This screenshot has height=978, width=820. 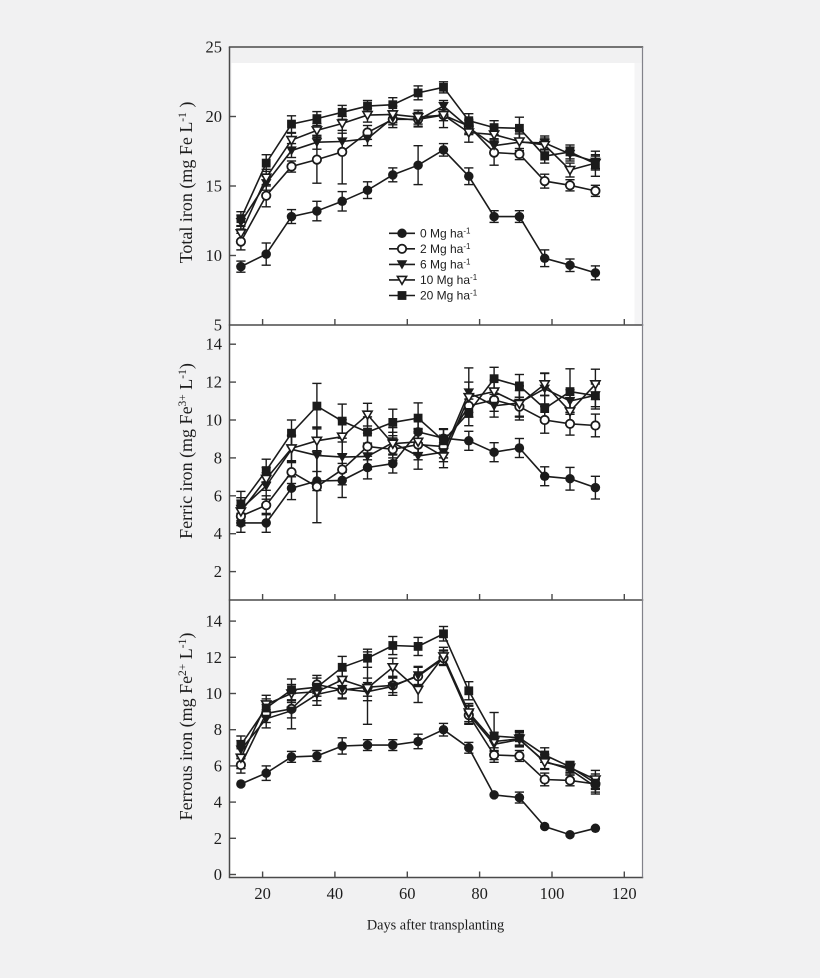 I want to click on svg-text: 100, so click(x=552, y=893).